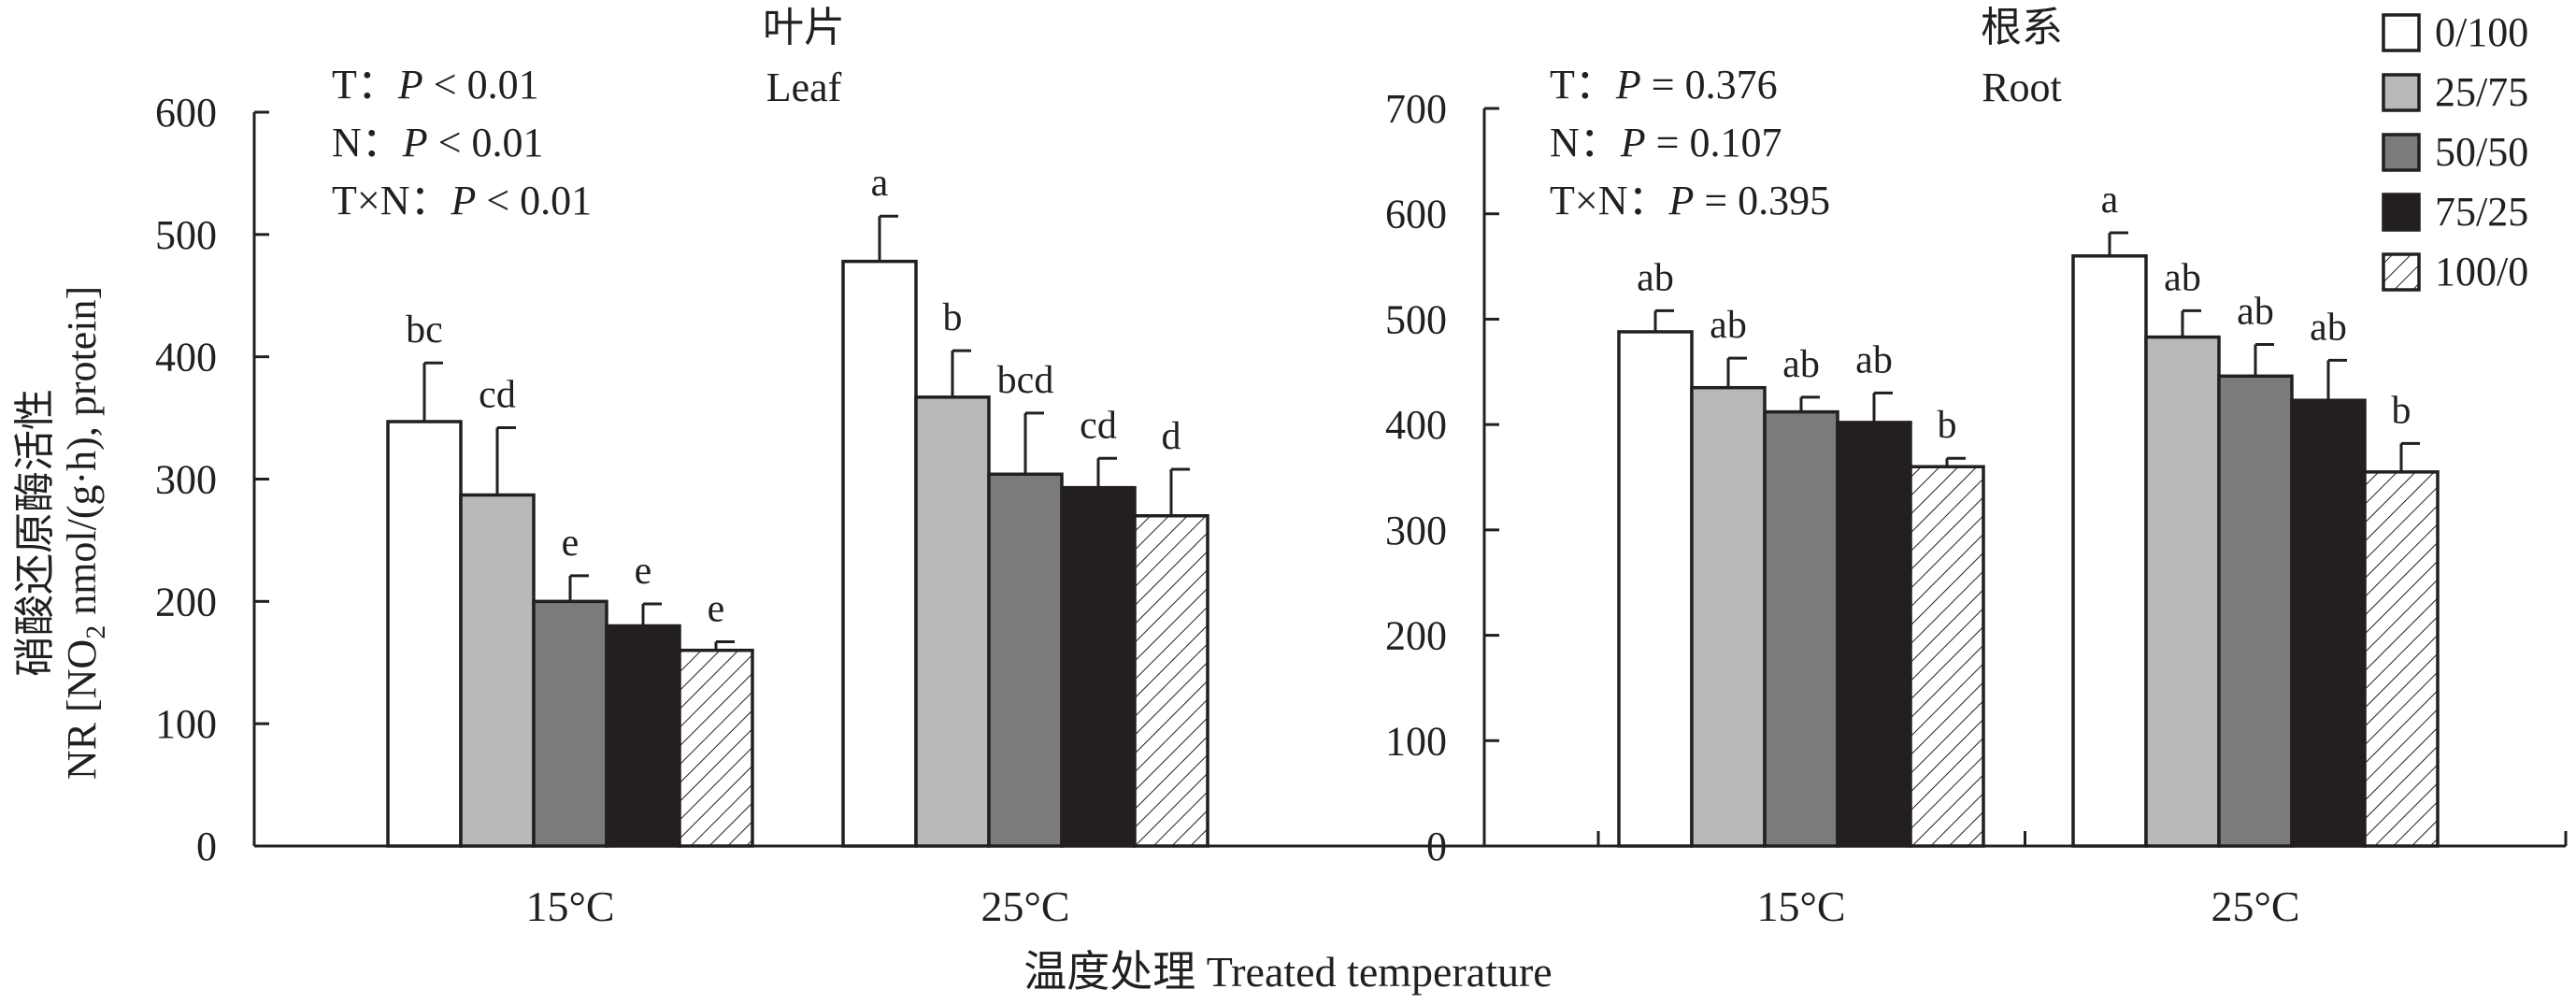  Describe the element at coordinates (2481, 152) in the screenshot. I see `legend-label: 50/50` at that location.